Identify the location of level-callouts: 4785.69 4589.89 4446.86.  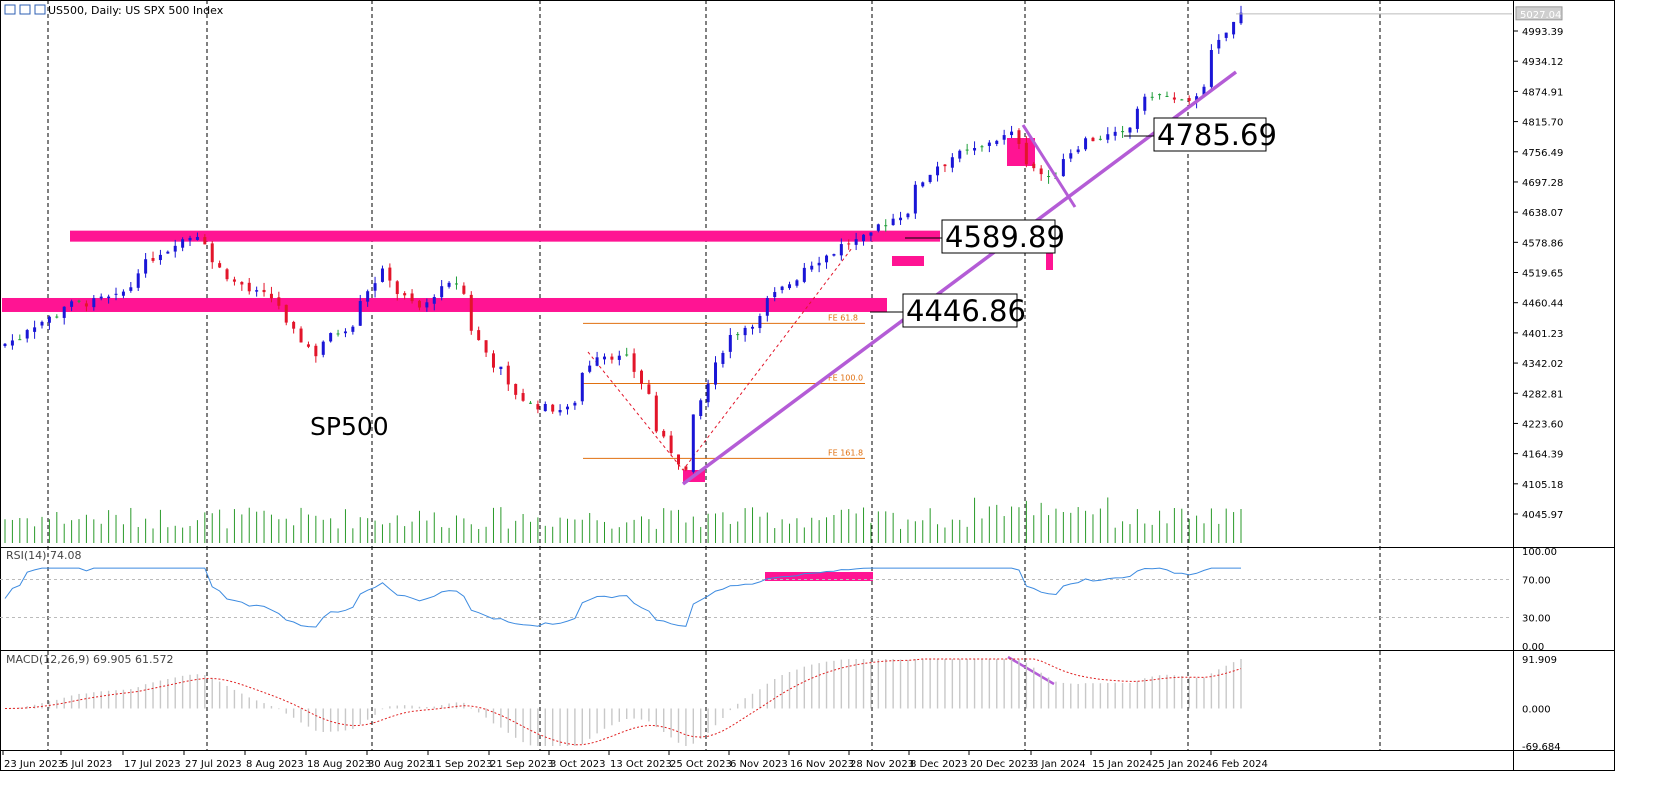
(1073, 222).